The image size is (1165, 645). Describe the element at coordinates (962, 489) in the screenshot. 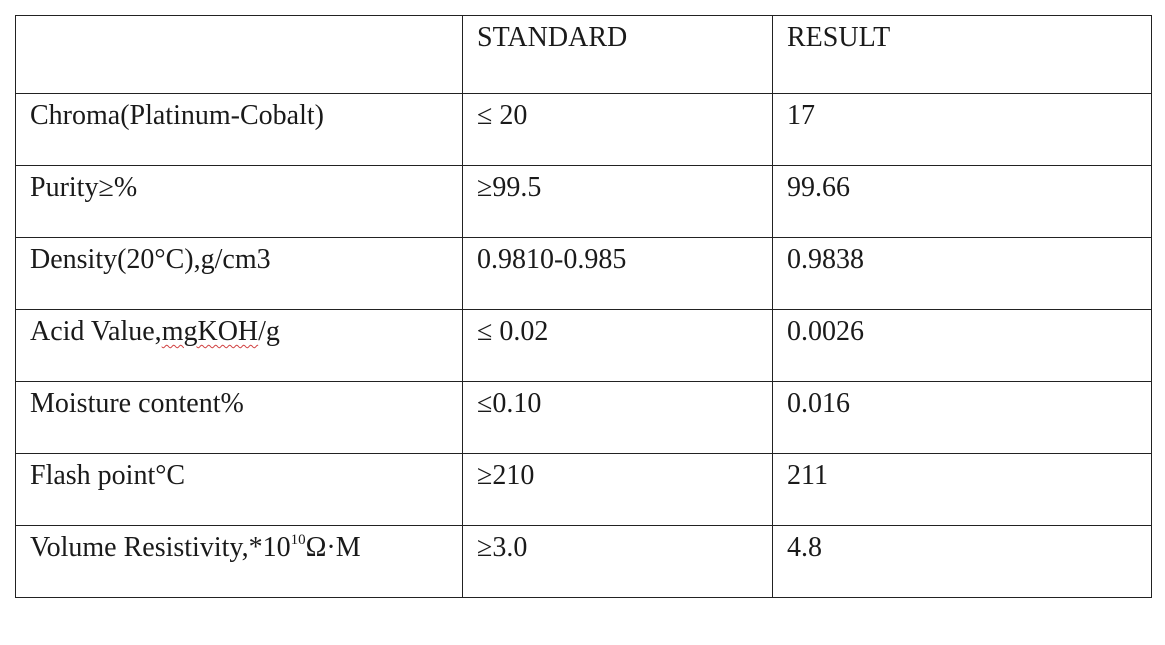

I see `result-cell: 211` at that location.